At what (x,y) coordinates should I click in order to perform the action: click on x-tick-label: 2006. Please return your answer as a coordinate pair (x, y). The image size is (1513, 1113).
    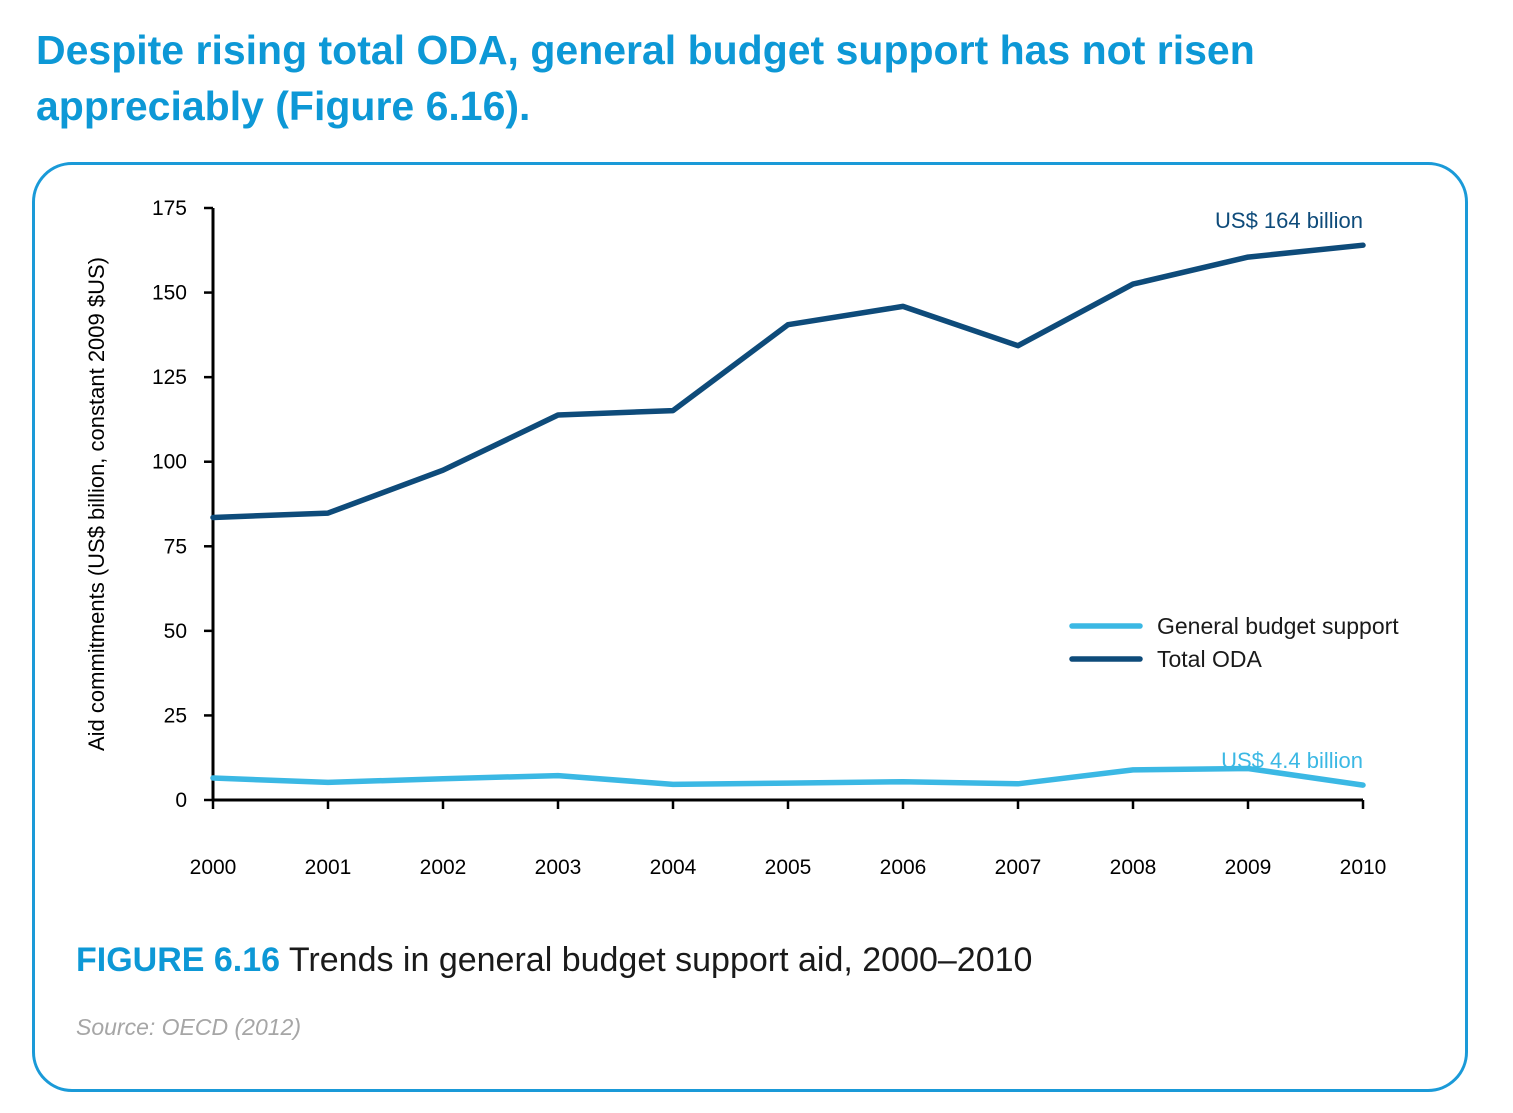
    Looking at the image, I should click on (903, 867).